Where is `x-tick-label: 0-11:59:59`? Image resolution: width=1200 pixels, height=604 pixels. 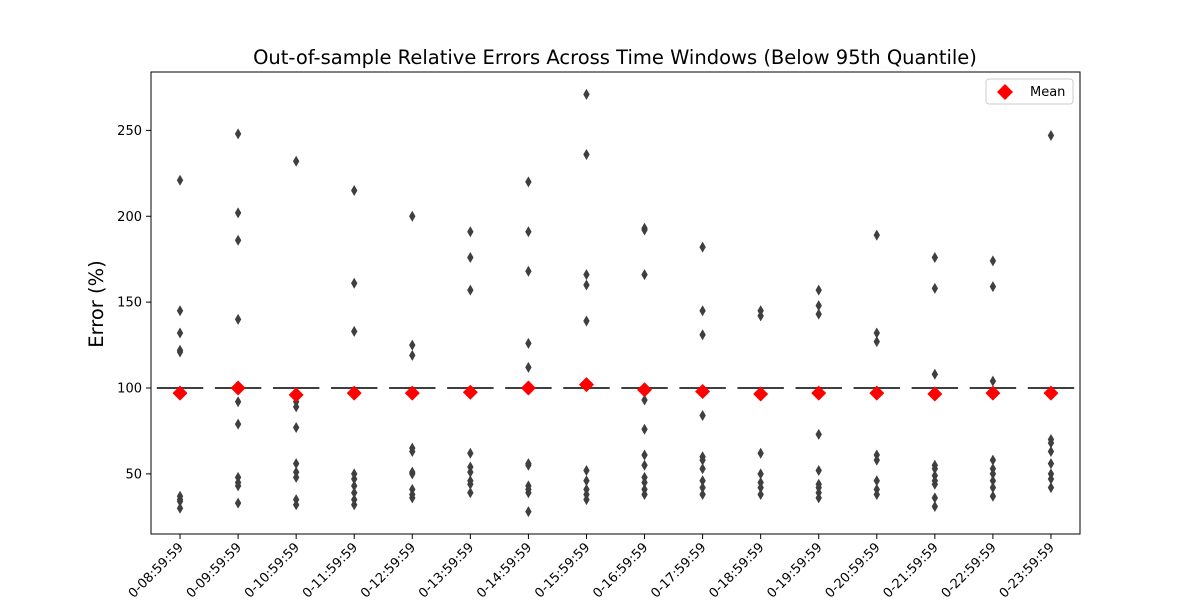 x-tick-label: 0-11:59:59 is located at coordinates (330, 570).